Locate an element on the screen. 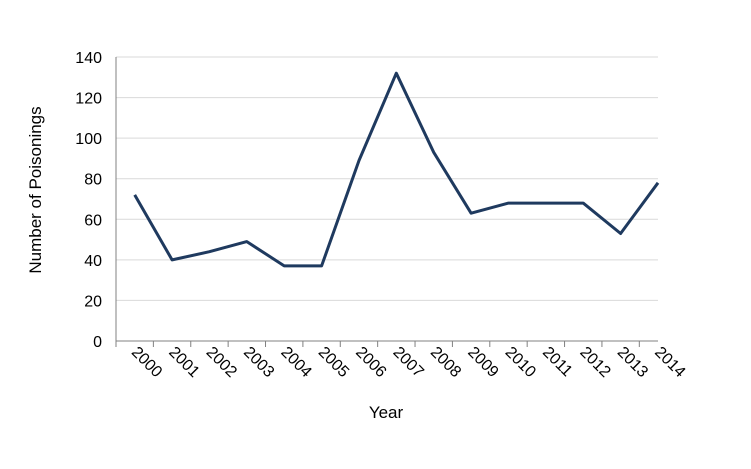 This screenshot has width=751, height=469. x-tick-label: 2008 is located at coordinates (445, 362).